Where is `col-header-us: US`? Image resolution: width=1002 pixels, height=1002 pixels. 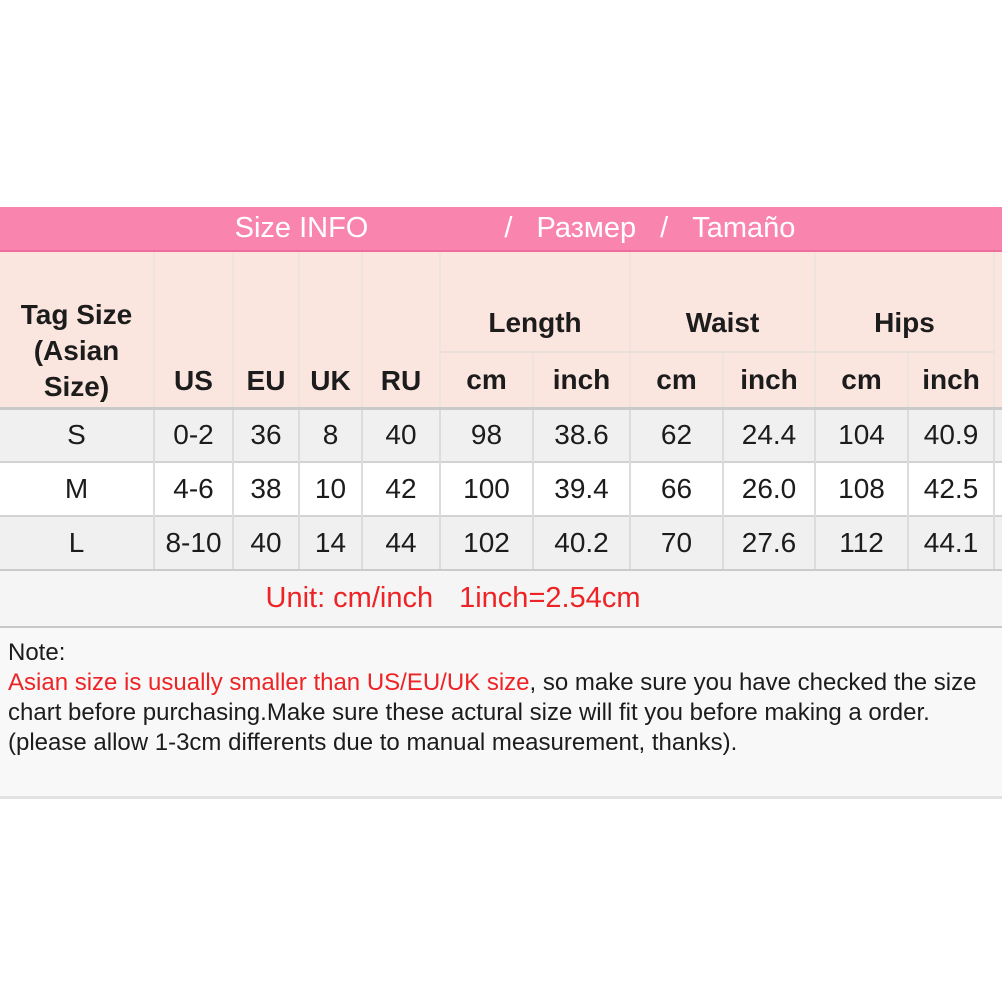
col-header-us: US is located at coordinates (194, 330).